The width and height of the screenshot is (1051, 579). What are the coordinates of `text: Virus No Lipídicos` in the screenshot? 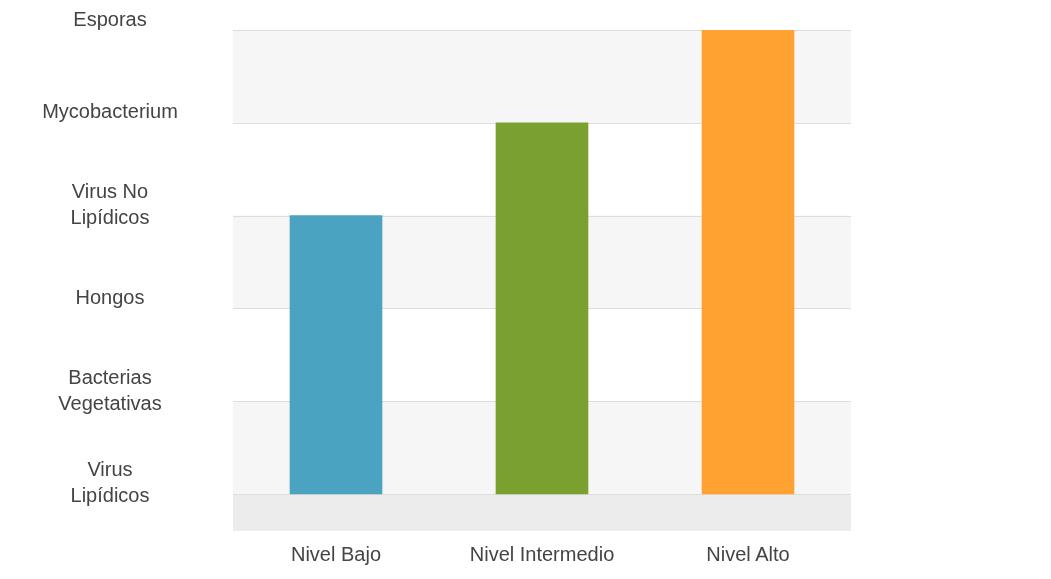 It's located at (110, 204).